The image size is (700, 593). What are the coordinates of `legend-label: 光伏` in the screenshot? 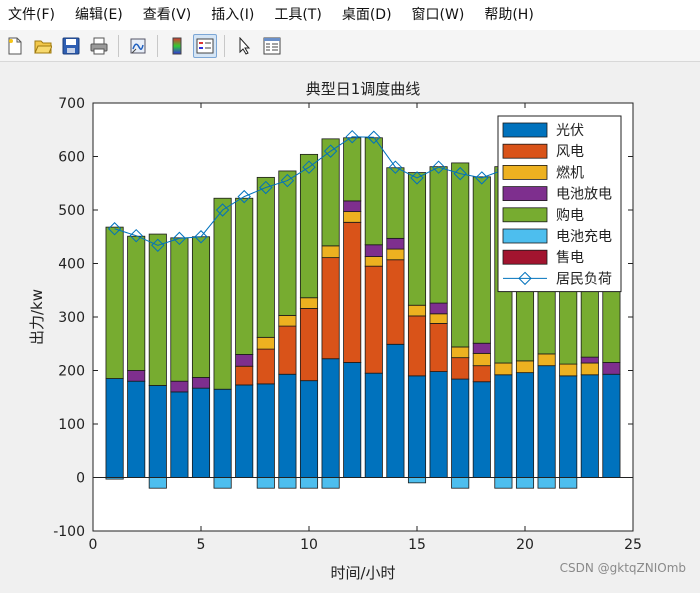 It's located at (570, 131).